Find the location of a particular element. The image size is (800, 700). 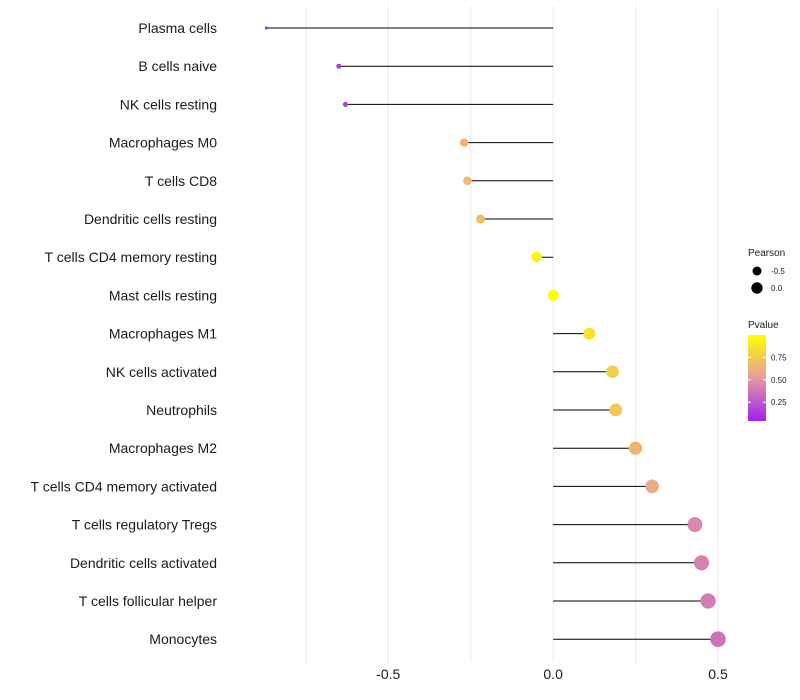

x-axis: -0.5 0.0 0.5 is located at coordinates (552, 674).